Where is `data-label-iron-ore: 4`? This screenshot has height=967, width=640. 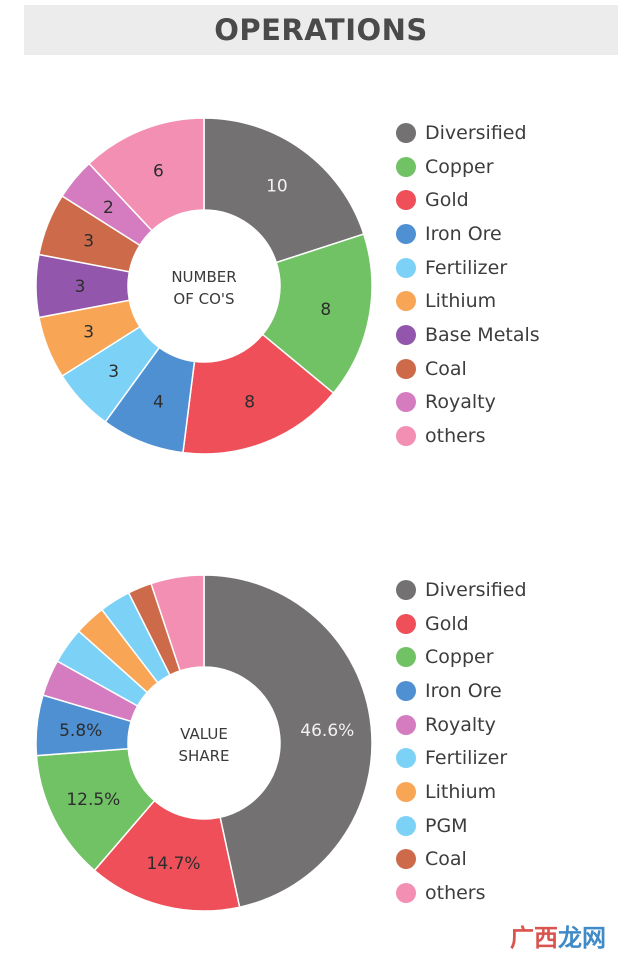
data-label-iron-ore: 4 is located at coordinates (158, 402).